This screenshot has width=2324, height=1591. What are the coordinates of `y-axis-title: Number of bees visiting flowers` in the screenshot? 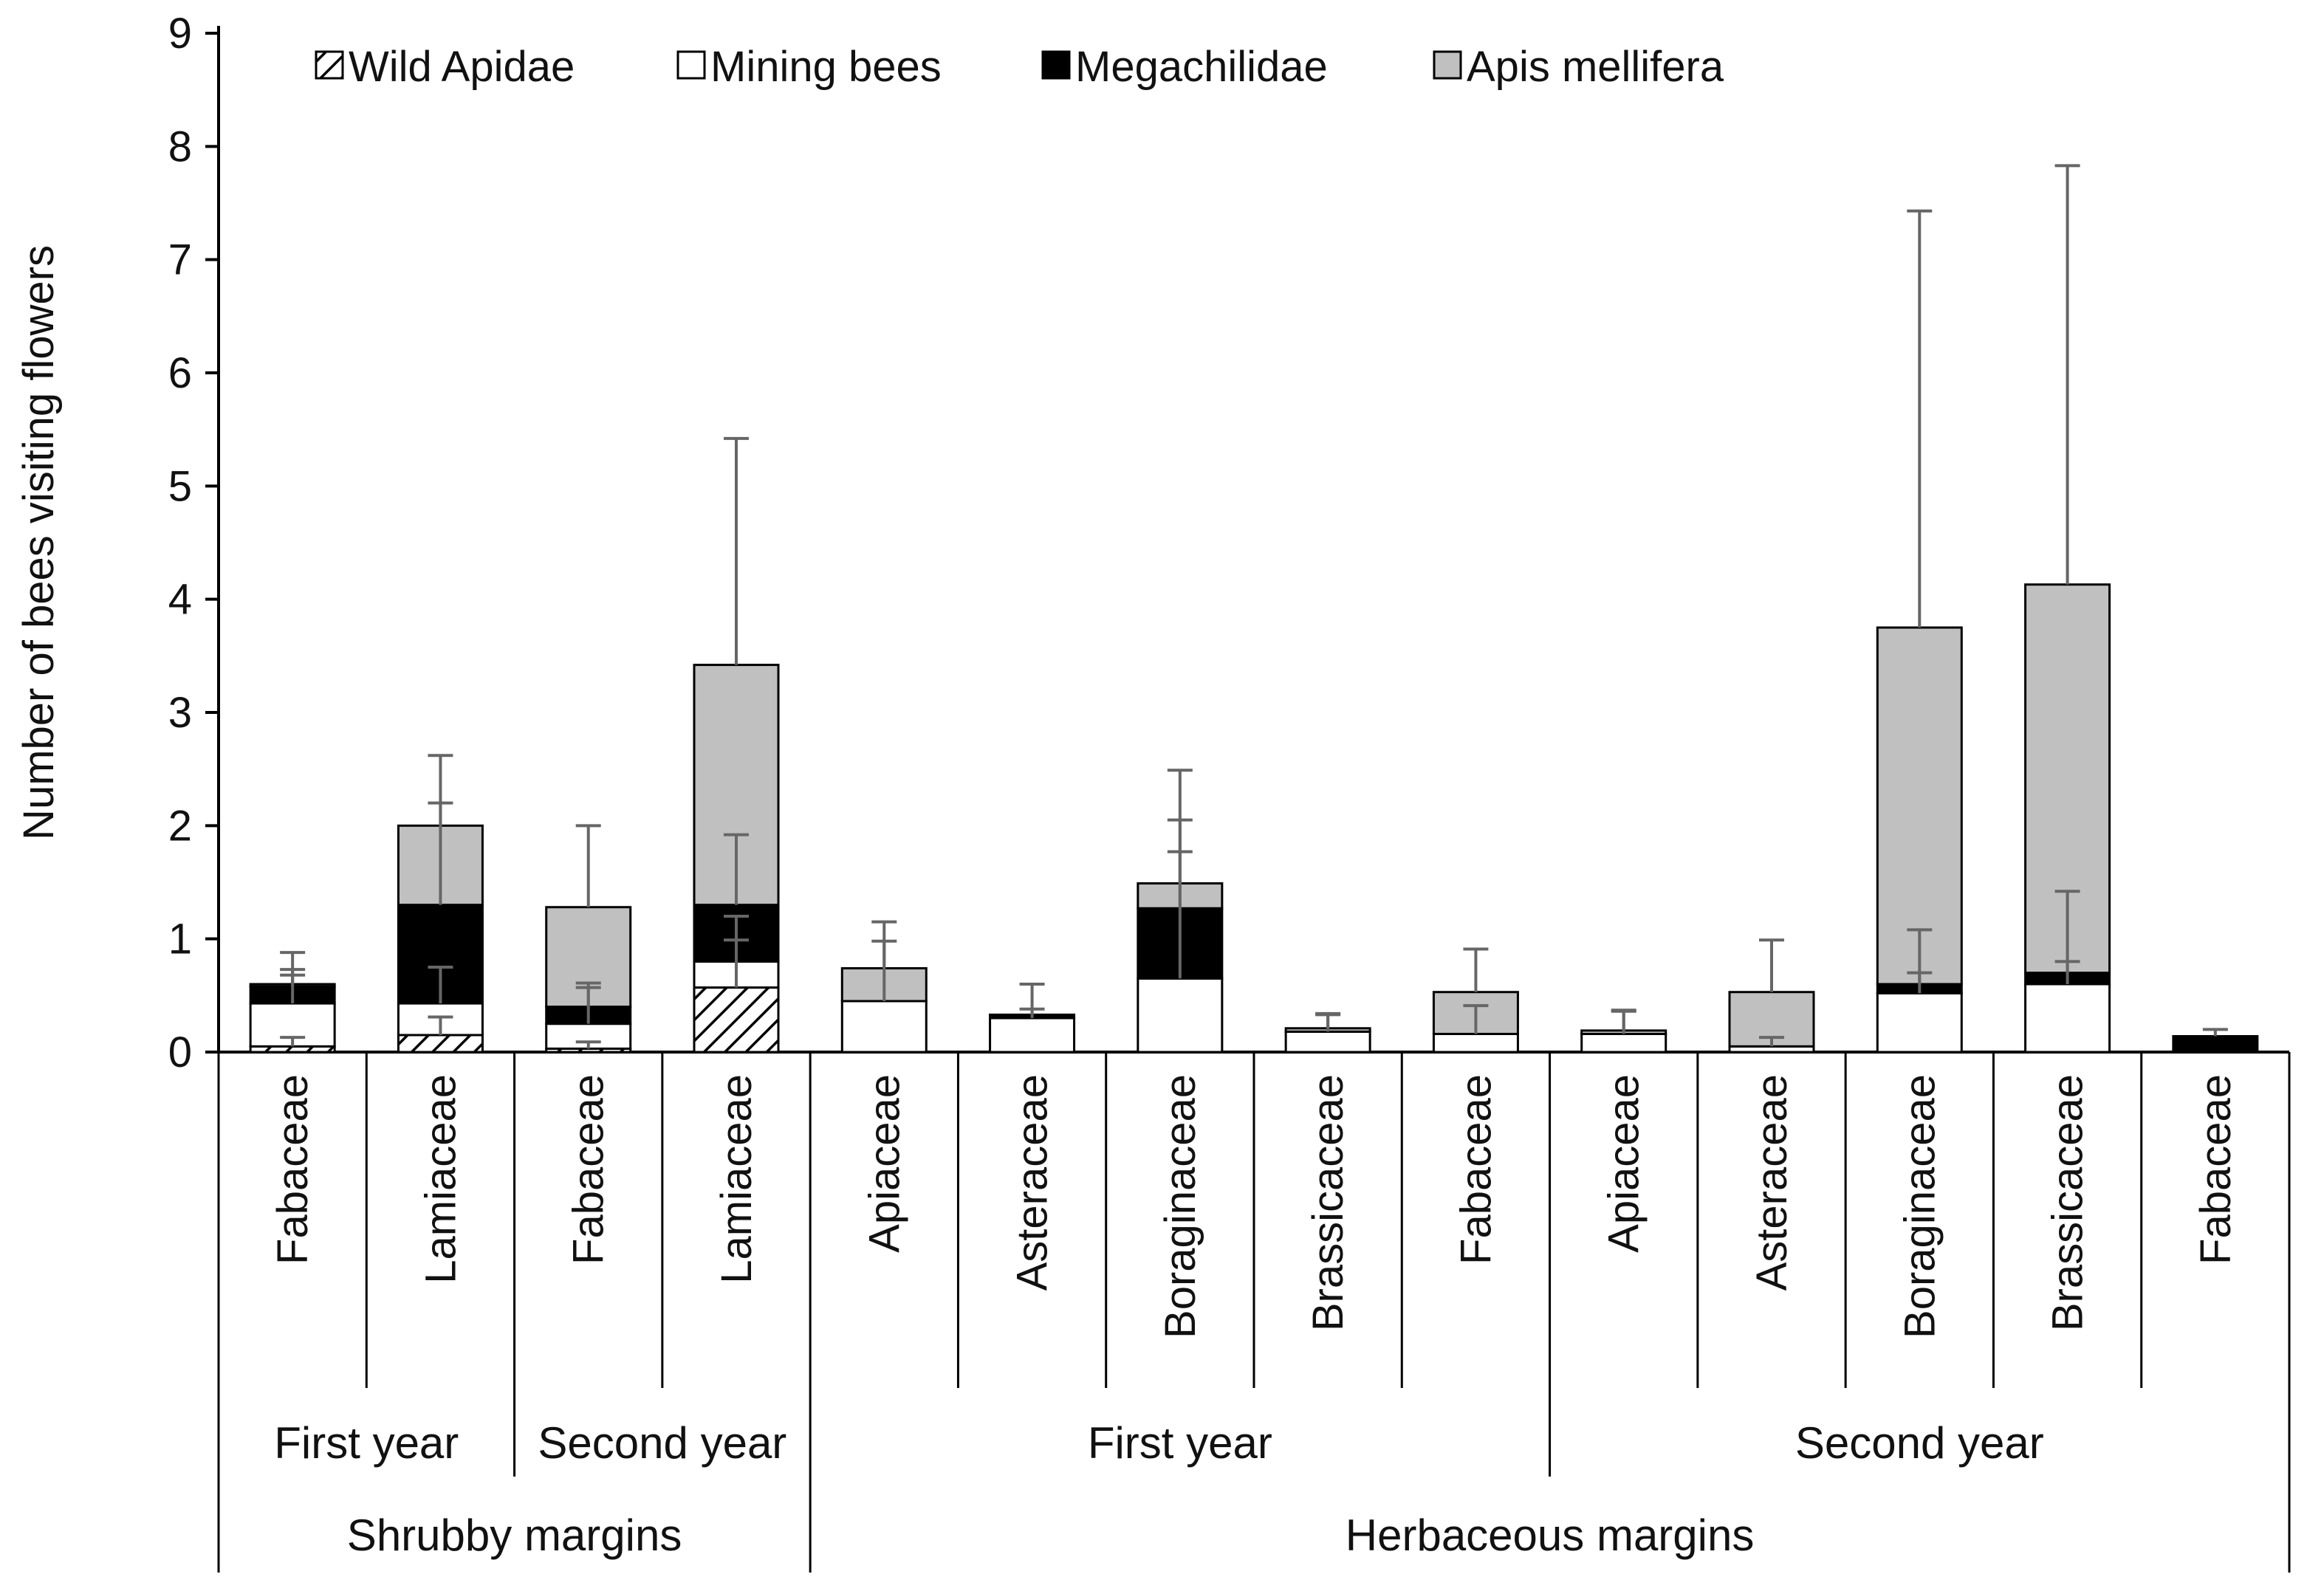 It's located at (39, 542).